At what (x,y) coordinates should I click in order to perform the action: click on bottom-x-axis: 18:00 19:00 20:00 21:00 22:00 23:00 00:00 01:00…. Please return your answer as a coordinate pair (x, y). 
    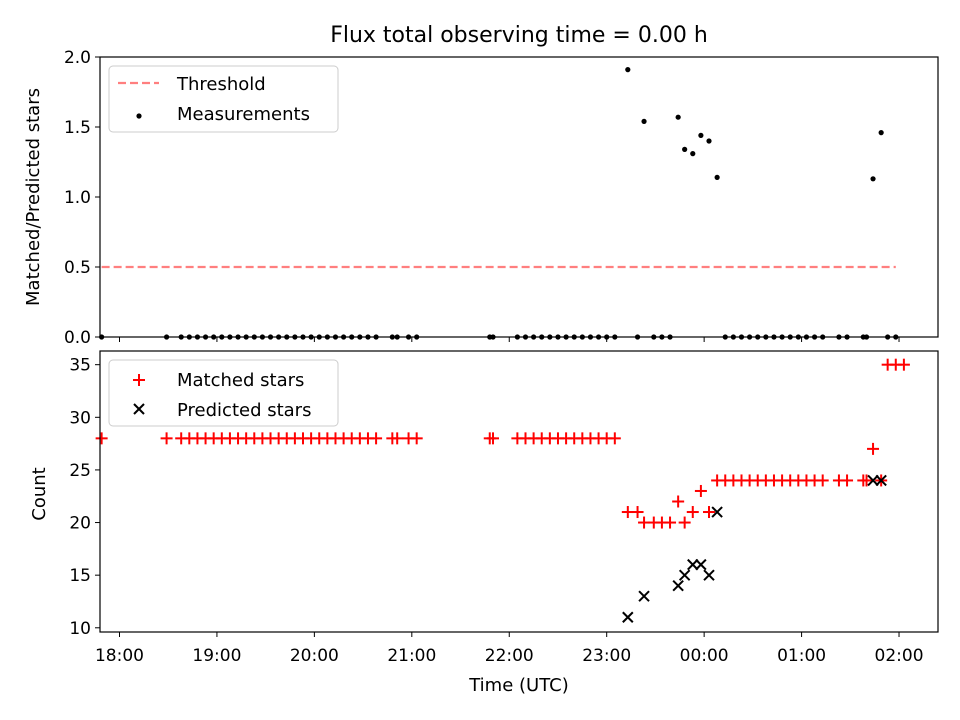
    Looking at the image, I should click on (509, 649).